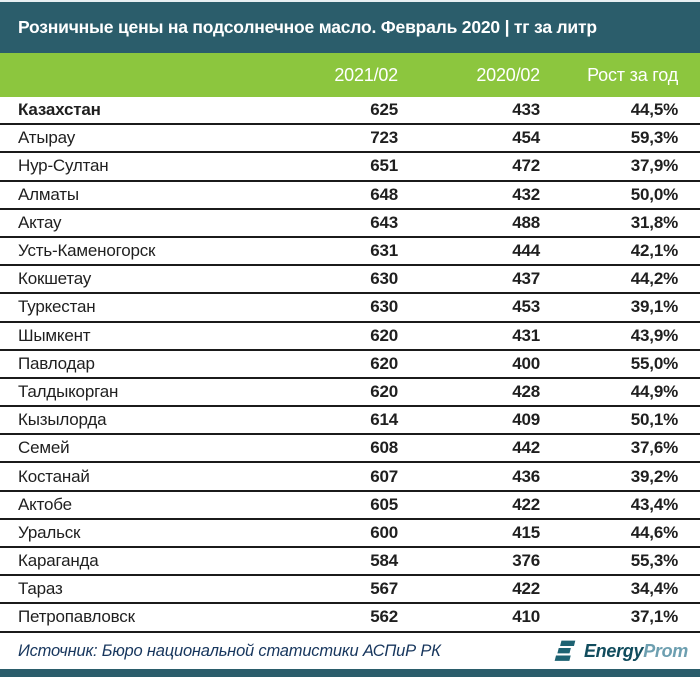 This screenshot has width=700, height=679. Describe the element at coordinates (566, 651) in the screenshot. I see `energyprom-logo-icon` at that location.